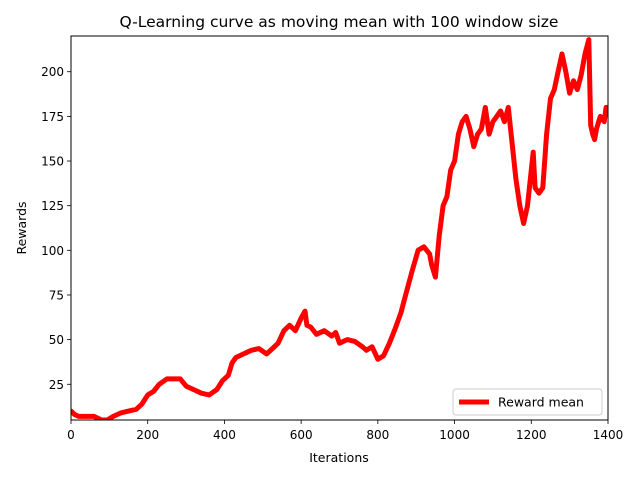 This screenshot has height=480, width=640. What do you see at coordinates (345, 431) in the screenshot?
I see `x-axis: 0 200 400 600 800 1000 1200 1400` at bounding box center [345, 431].